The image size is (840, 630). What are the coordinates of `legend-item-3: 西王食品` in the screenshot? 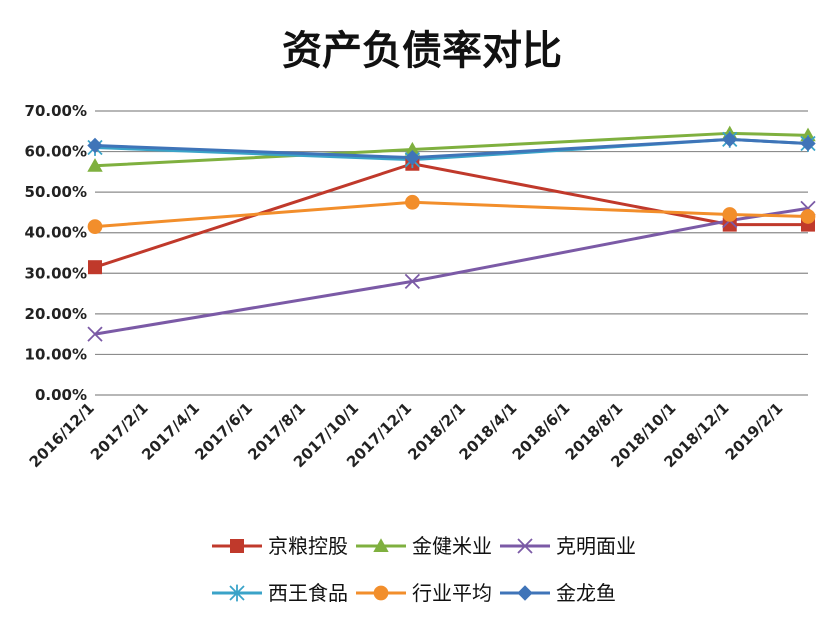 It's located at (280, 593).